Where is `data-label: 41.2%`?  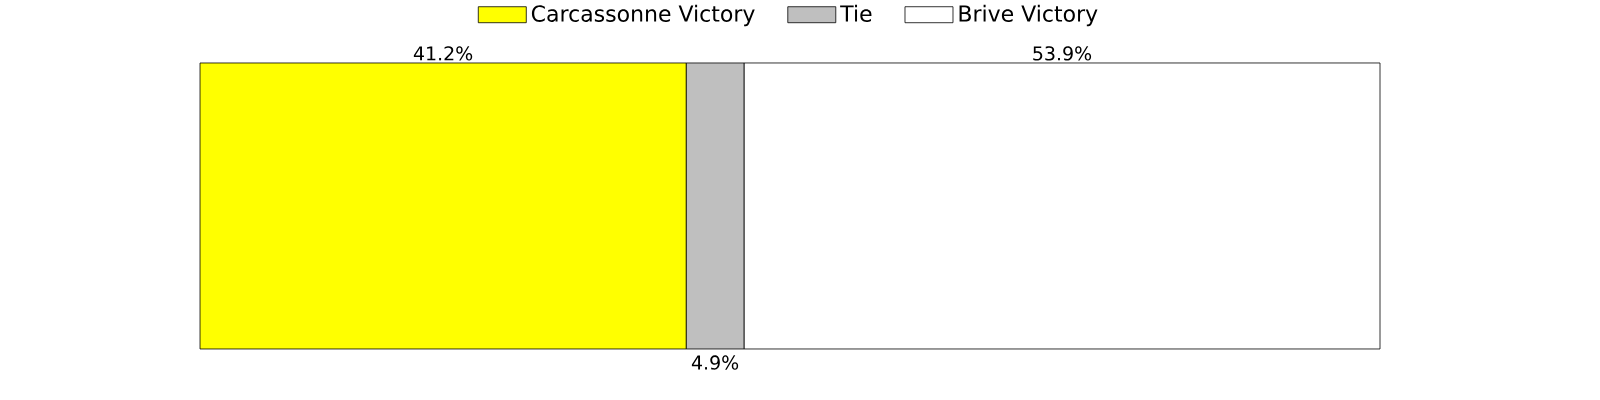 data-label: 41.2% is located at coordinates (443, 53).